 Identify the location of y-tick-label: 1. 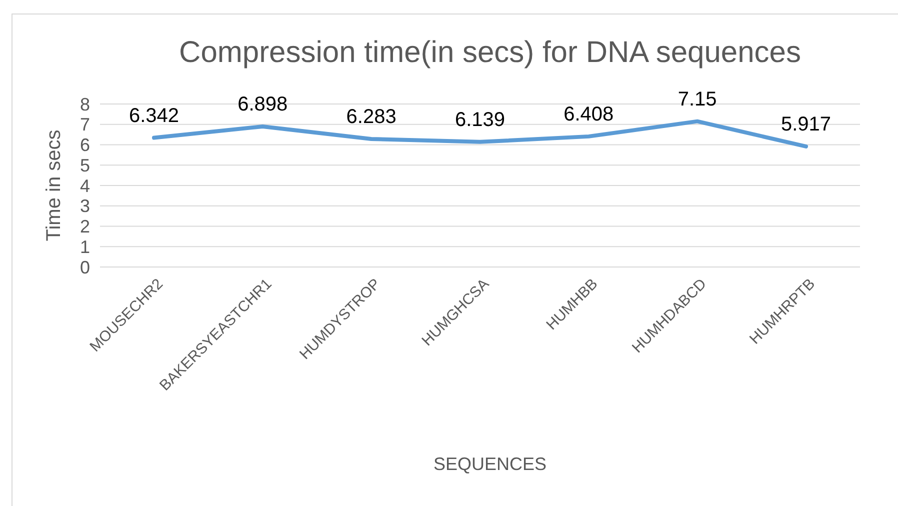
(85, 246).